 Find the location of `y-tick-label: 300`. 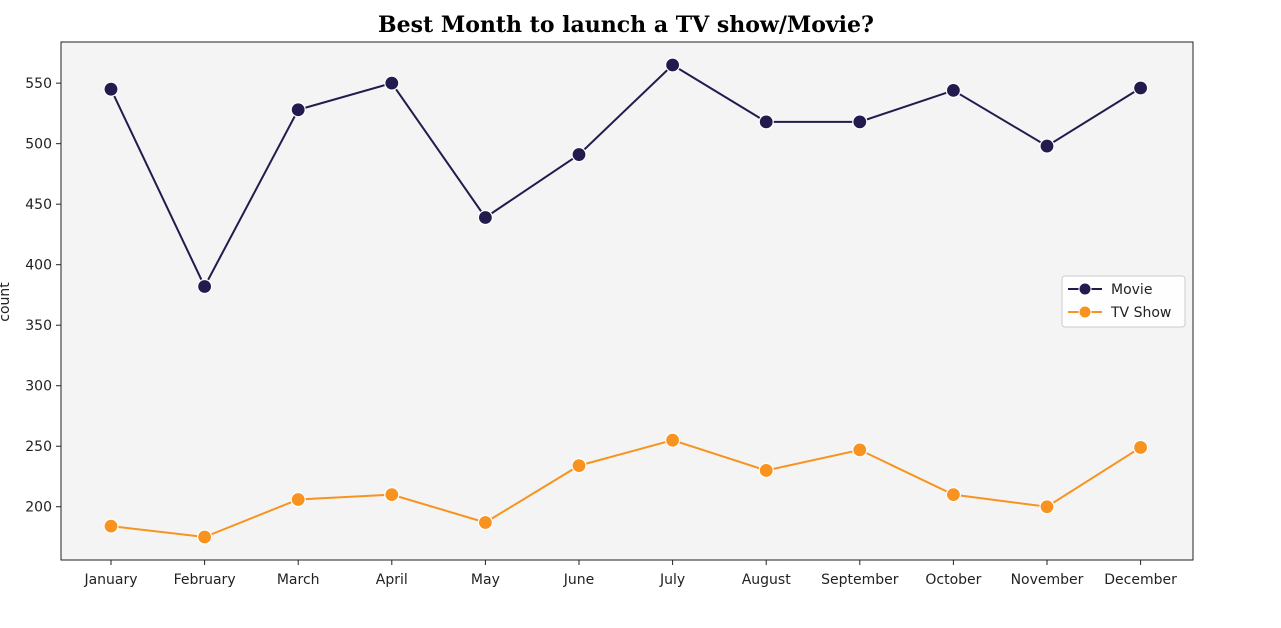

y-tick-label: 300 is located at coordinates (38, 387).